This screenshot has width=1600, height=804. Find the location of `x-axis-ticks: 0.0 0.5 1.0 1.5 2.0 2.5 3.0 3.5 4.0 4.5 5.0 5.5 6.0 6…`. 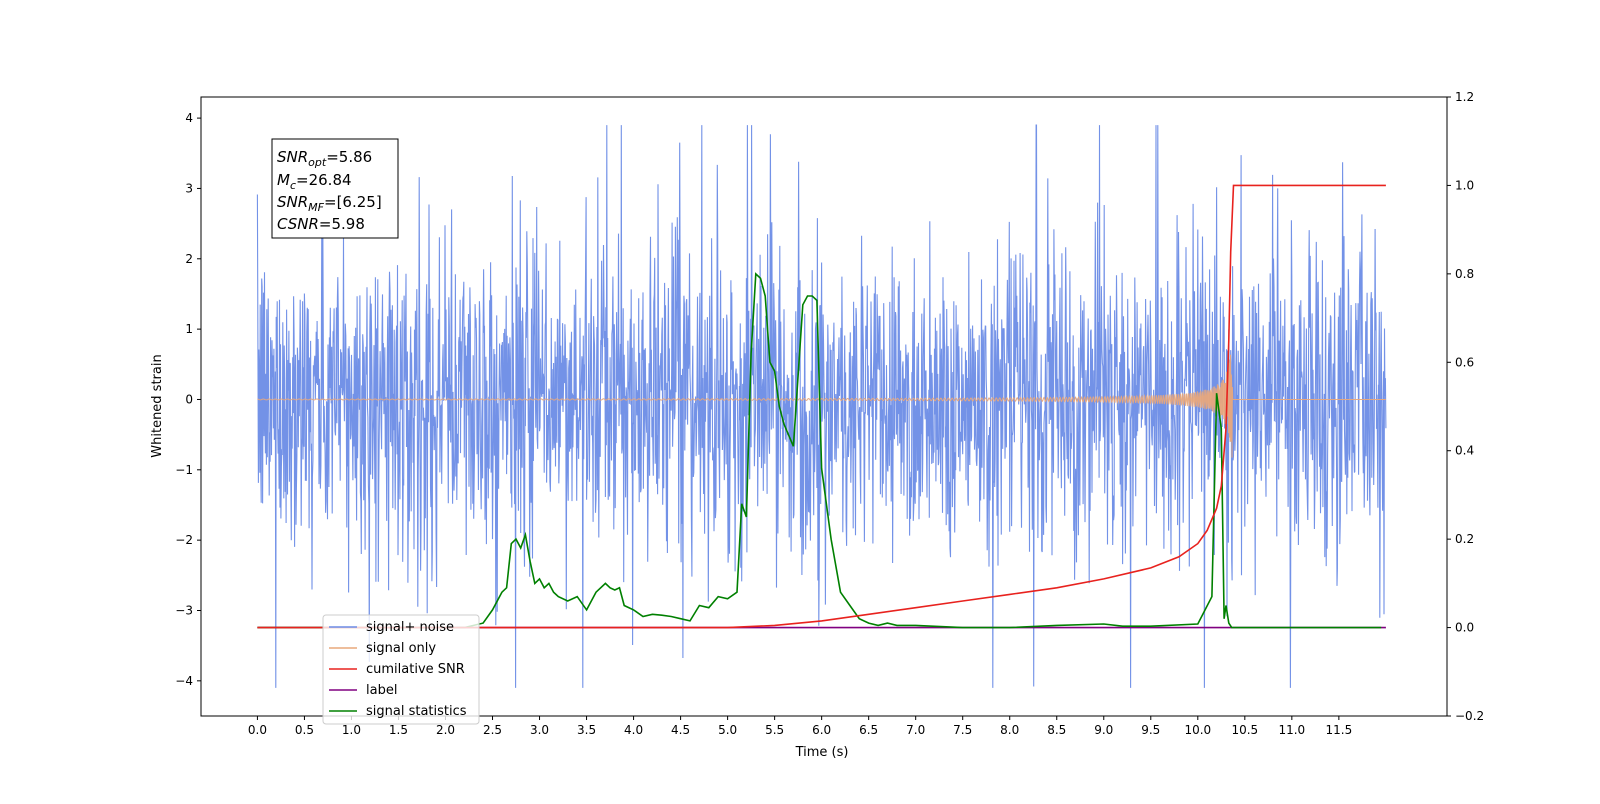

x-axis-ticks: 0.0 0.5 1.0 1.5 2.0 2.5 3.0 3.5 4.0 4.5 5.0 5.5 6.0 6… is located at coordinates (800, 726).